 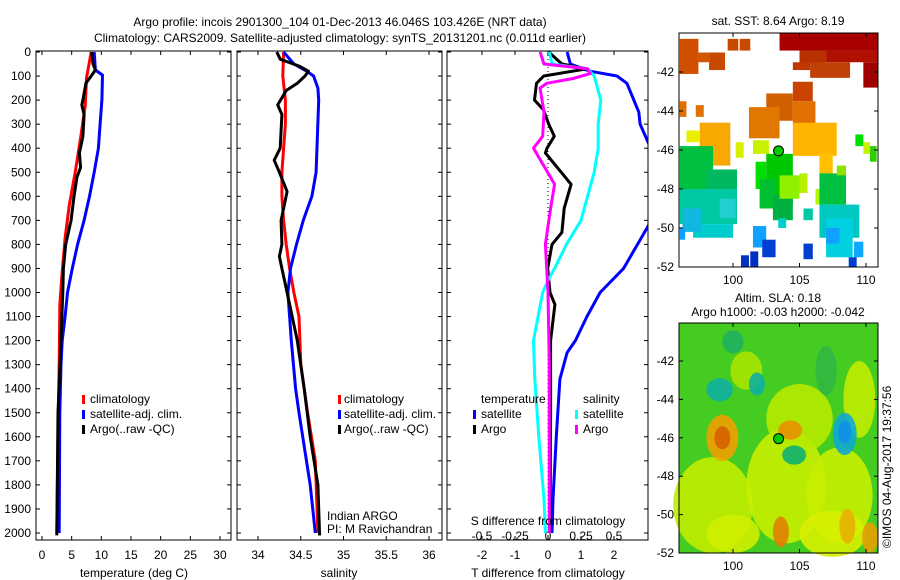 What do you see at coordinates (666, 476) in the screenshot?
I see `lat-tick-label: -48` at bounding box center [666, 476].